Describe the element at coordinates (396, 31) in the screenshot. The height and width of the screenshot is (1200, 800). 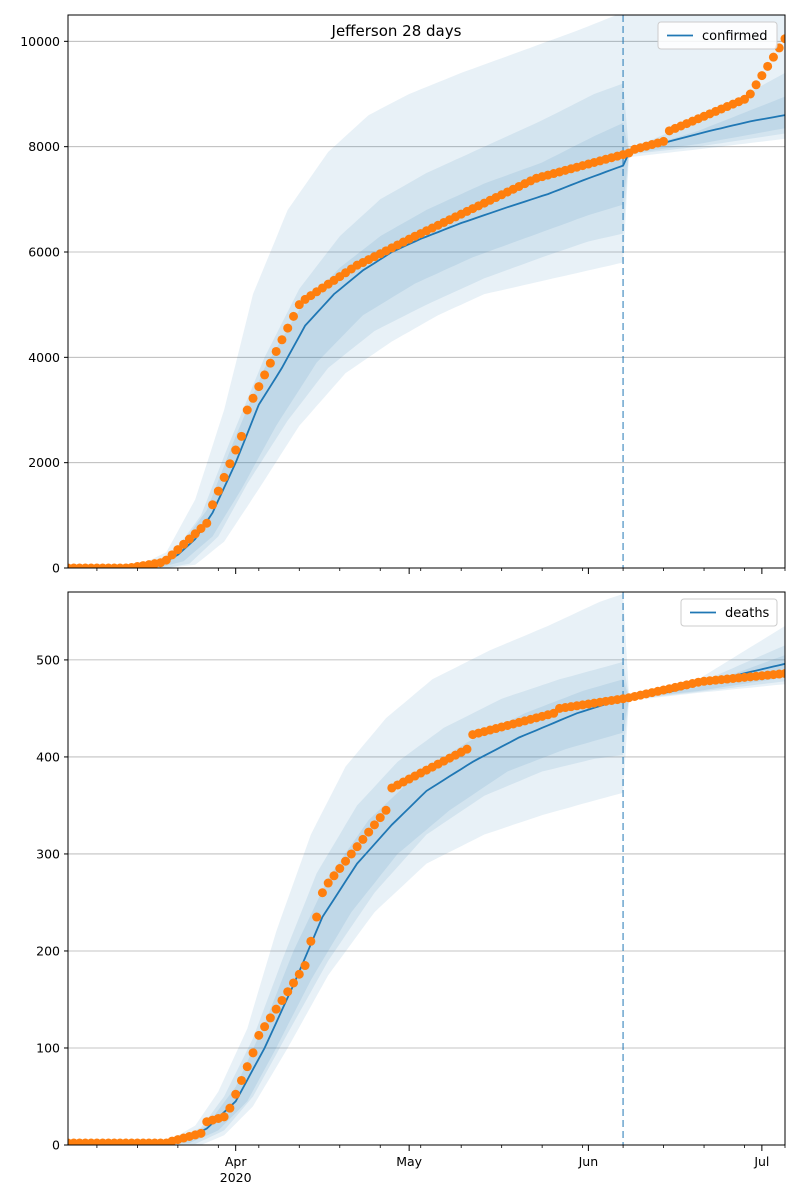
I see `chart-title: Jefferson 28 days` at that location.